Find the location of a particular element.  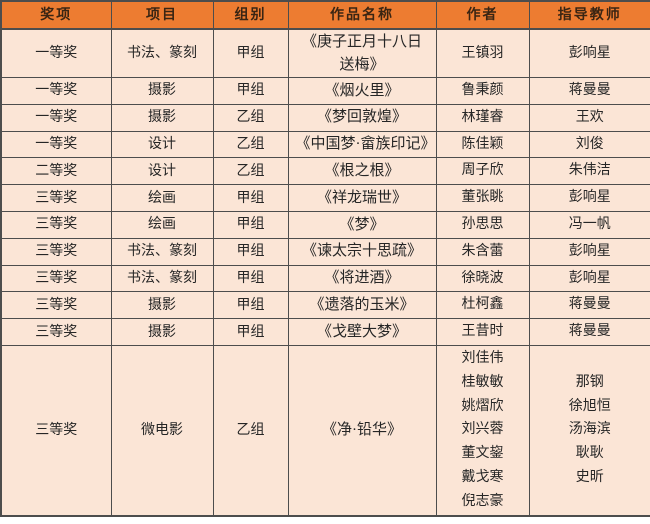

table-row: 三等奖 书法、篆刻 甲组 《将进酒》 徐晓波 彭响星 is located at coordinates (325, 278).